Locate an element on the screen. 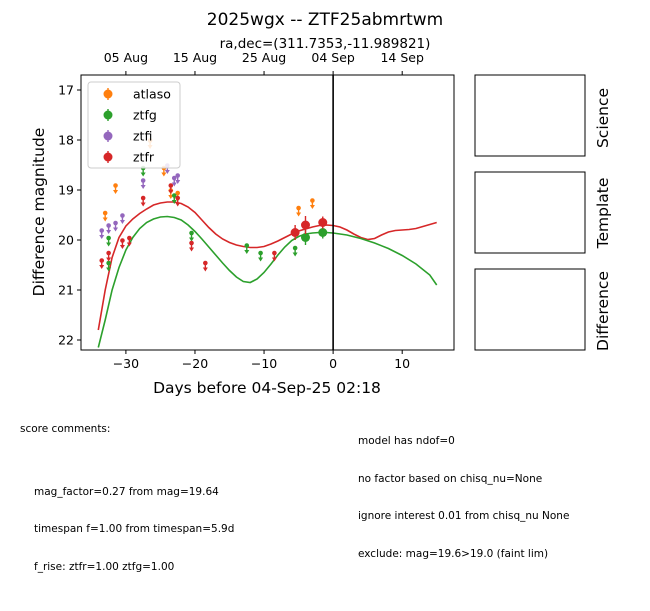  score-comment-line: f_rise: ztfr=1.00 ztfg=1.00 is located at coordinates (104, 566).